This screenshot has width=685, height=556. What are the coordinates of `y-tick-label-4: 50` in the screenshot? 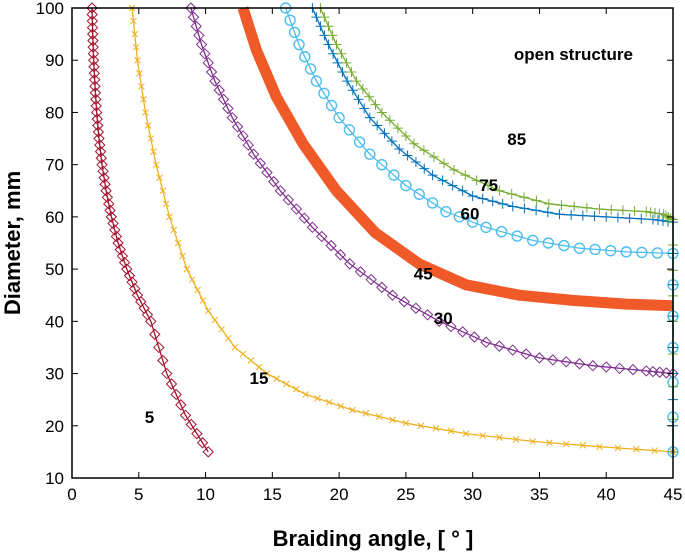 It's located at (54, 269).